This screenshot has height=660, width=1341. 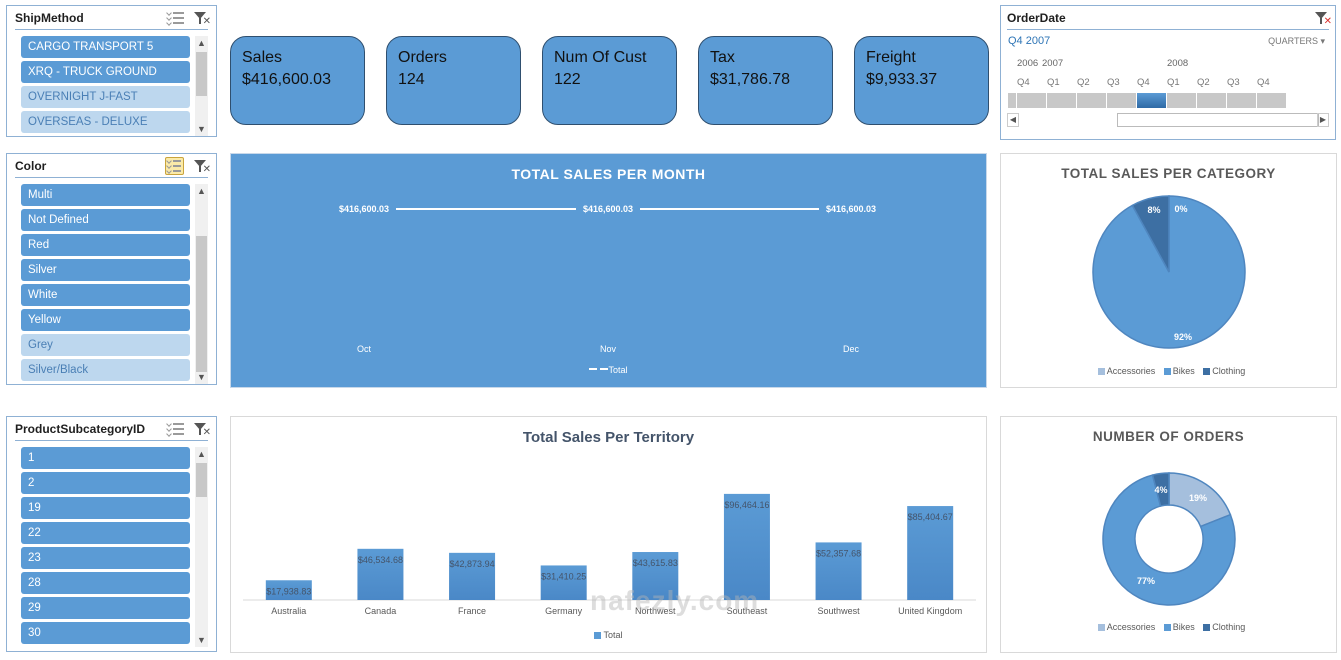 What do you see at coordinates (105, 47) in the screenshot?
I see `slicer-item: CARGO TRANSPORT 5` at bounding box center [105, 47].